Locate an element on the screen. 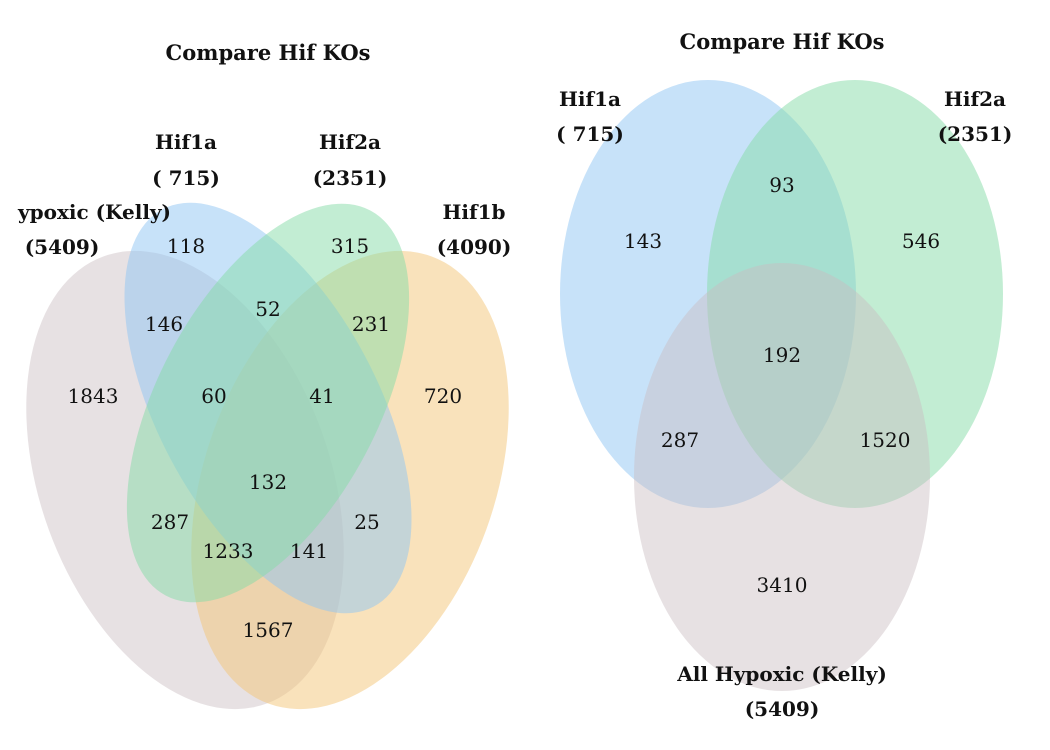 The height and width of the screenshot is (750, 1050). left-all-hypoxic-size: (5409) is located at coordinates (62, 247).